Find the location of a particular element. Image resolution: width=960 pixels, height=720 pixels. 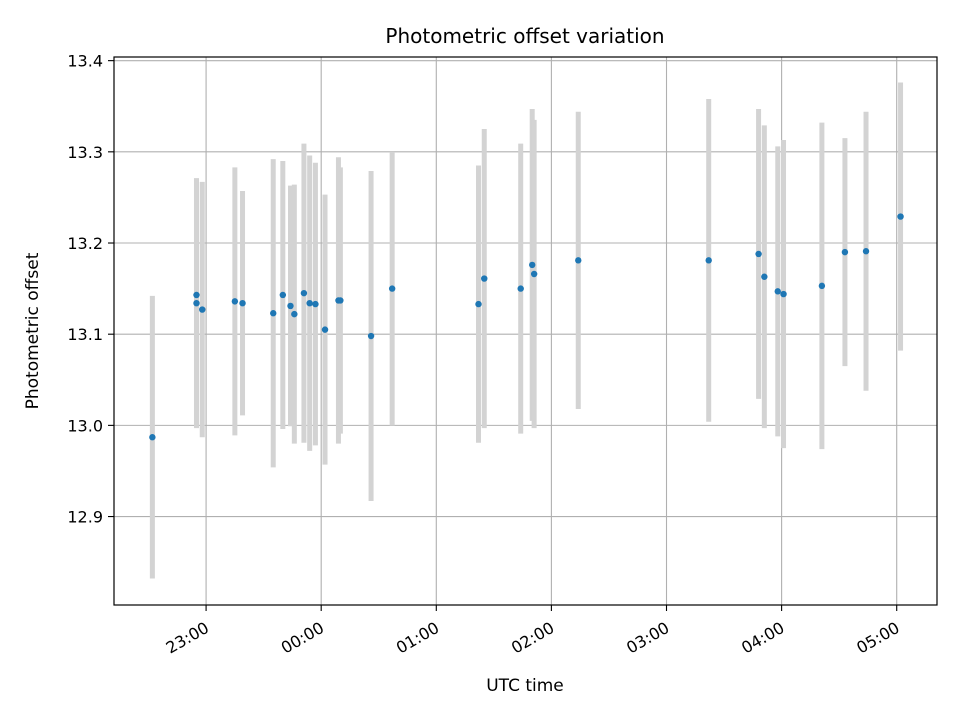

y-tick-label: 13.1 is located at coordinates (85, 334).